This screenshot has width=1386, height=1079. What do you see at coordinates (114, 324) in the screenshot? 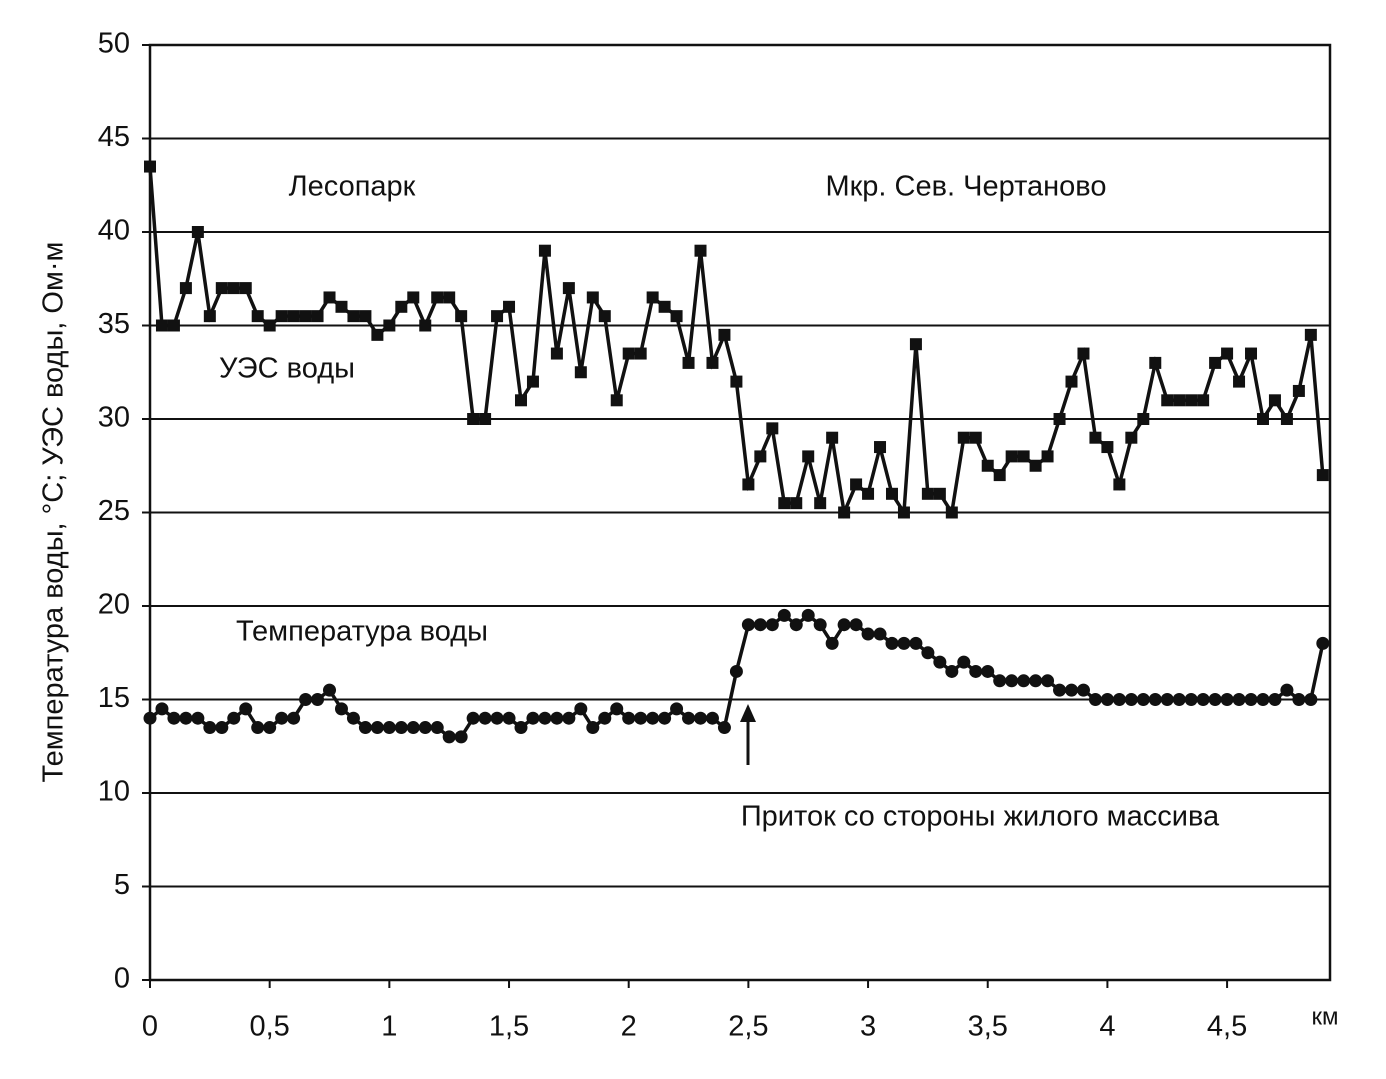
I see `y-tick-label: 35` at bounding box center [114, 324].